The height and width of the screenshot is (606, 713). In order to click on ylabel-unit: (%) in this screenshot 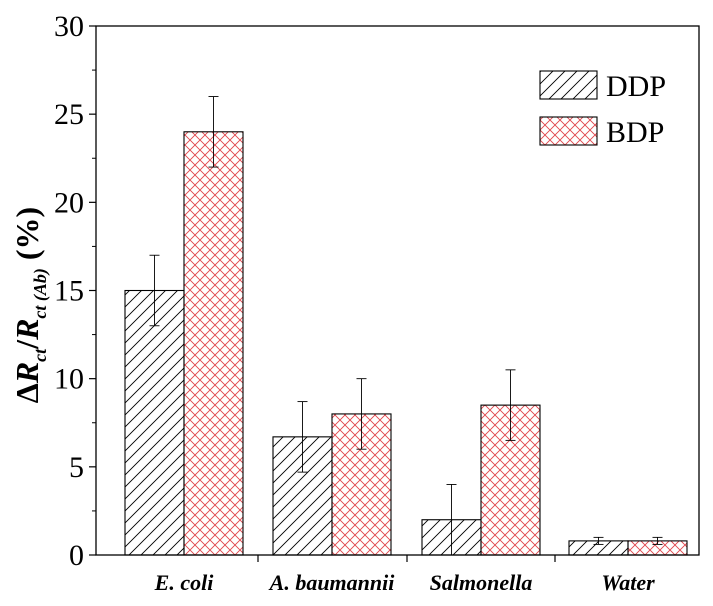, I will do `click(27, 233)`.